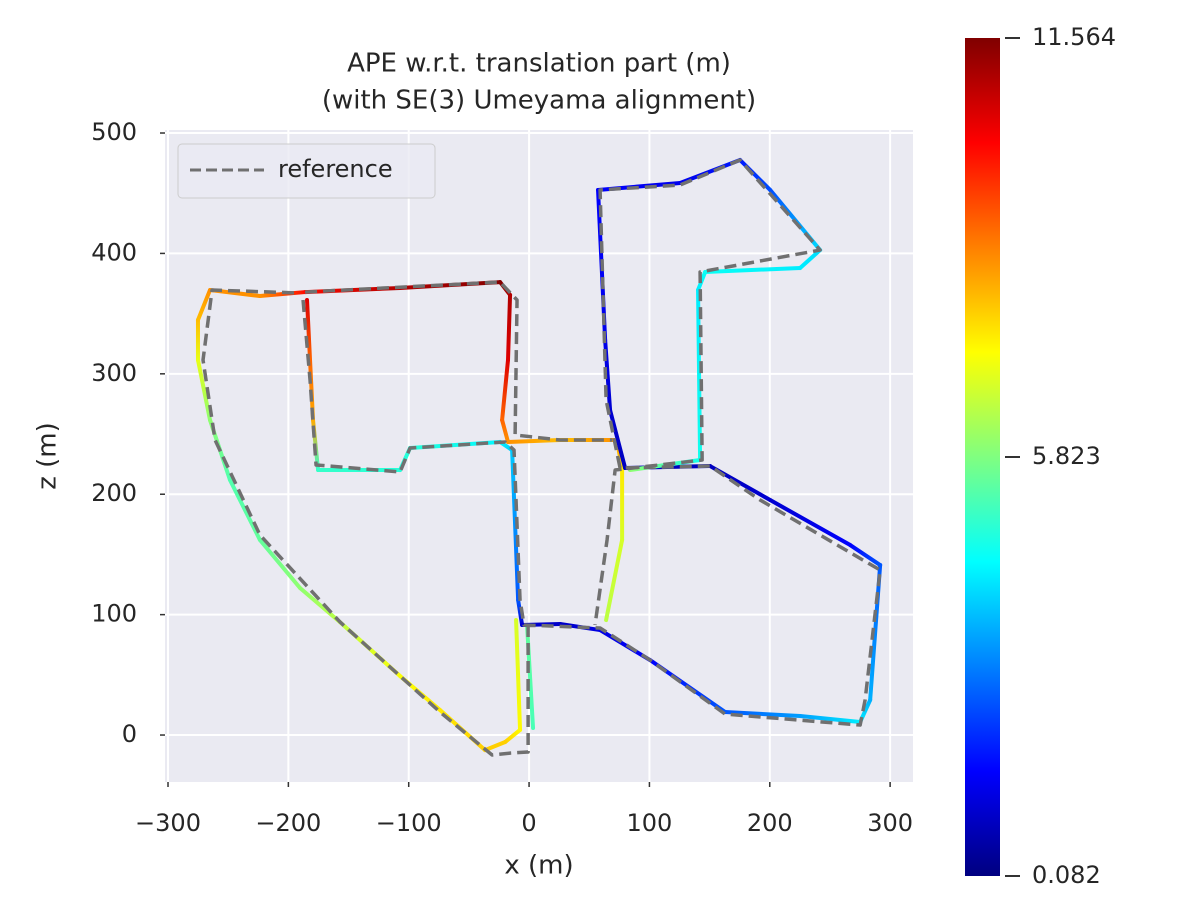  Describe the element at coordinates (114, 252) in the screenshot. I see `y-tick-label: 400` at that location.